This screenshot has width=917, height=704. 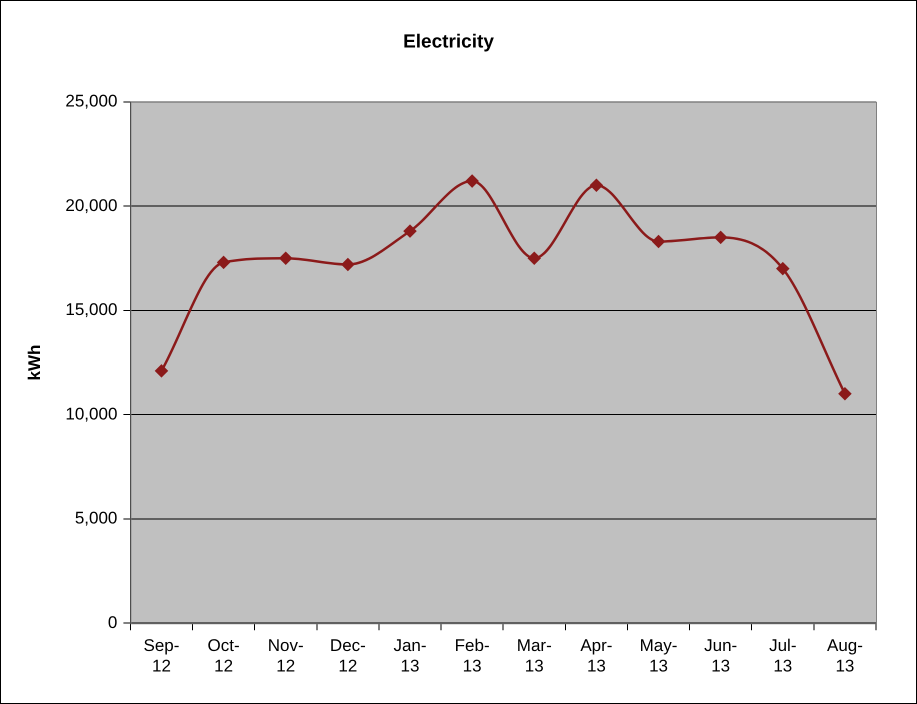 What do you see at coordinates (91, 310) in the screenshot?
I see `y-tick-label: 15,000` at bounding box center [91, 310].